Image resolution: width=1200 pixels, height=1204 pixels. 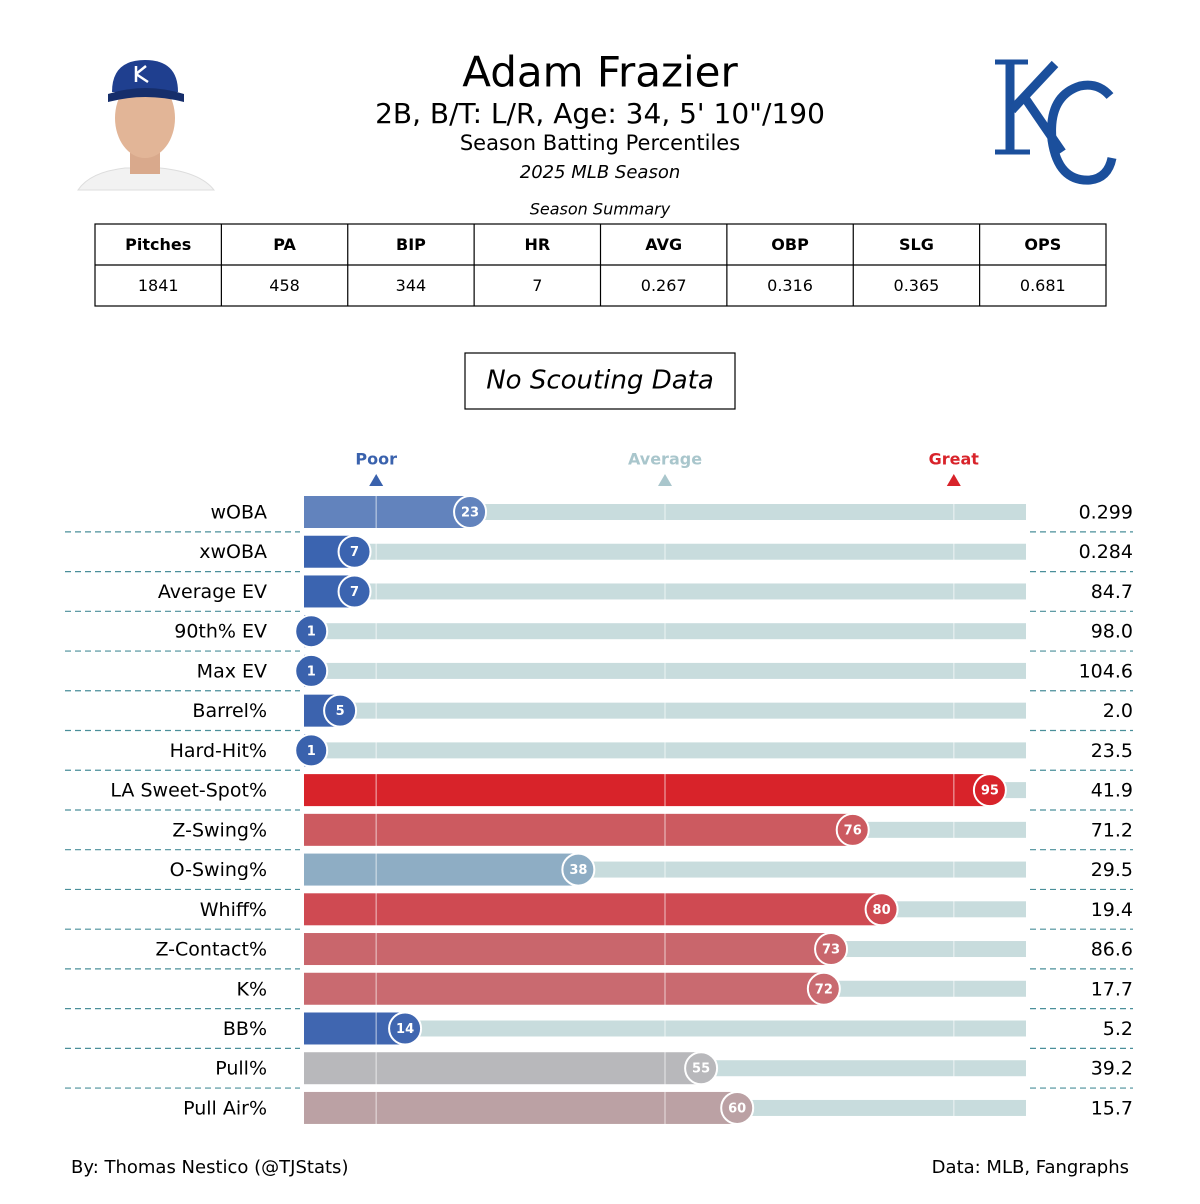 I want to click on metric-label: wOBA, so click(x=238, y=513).